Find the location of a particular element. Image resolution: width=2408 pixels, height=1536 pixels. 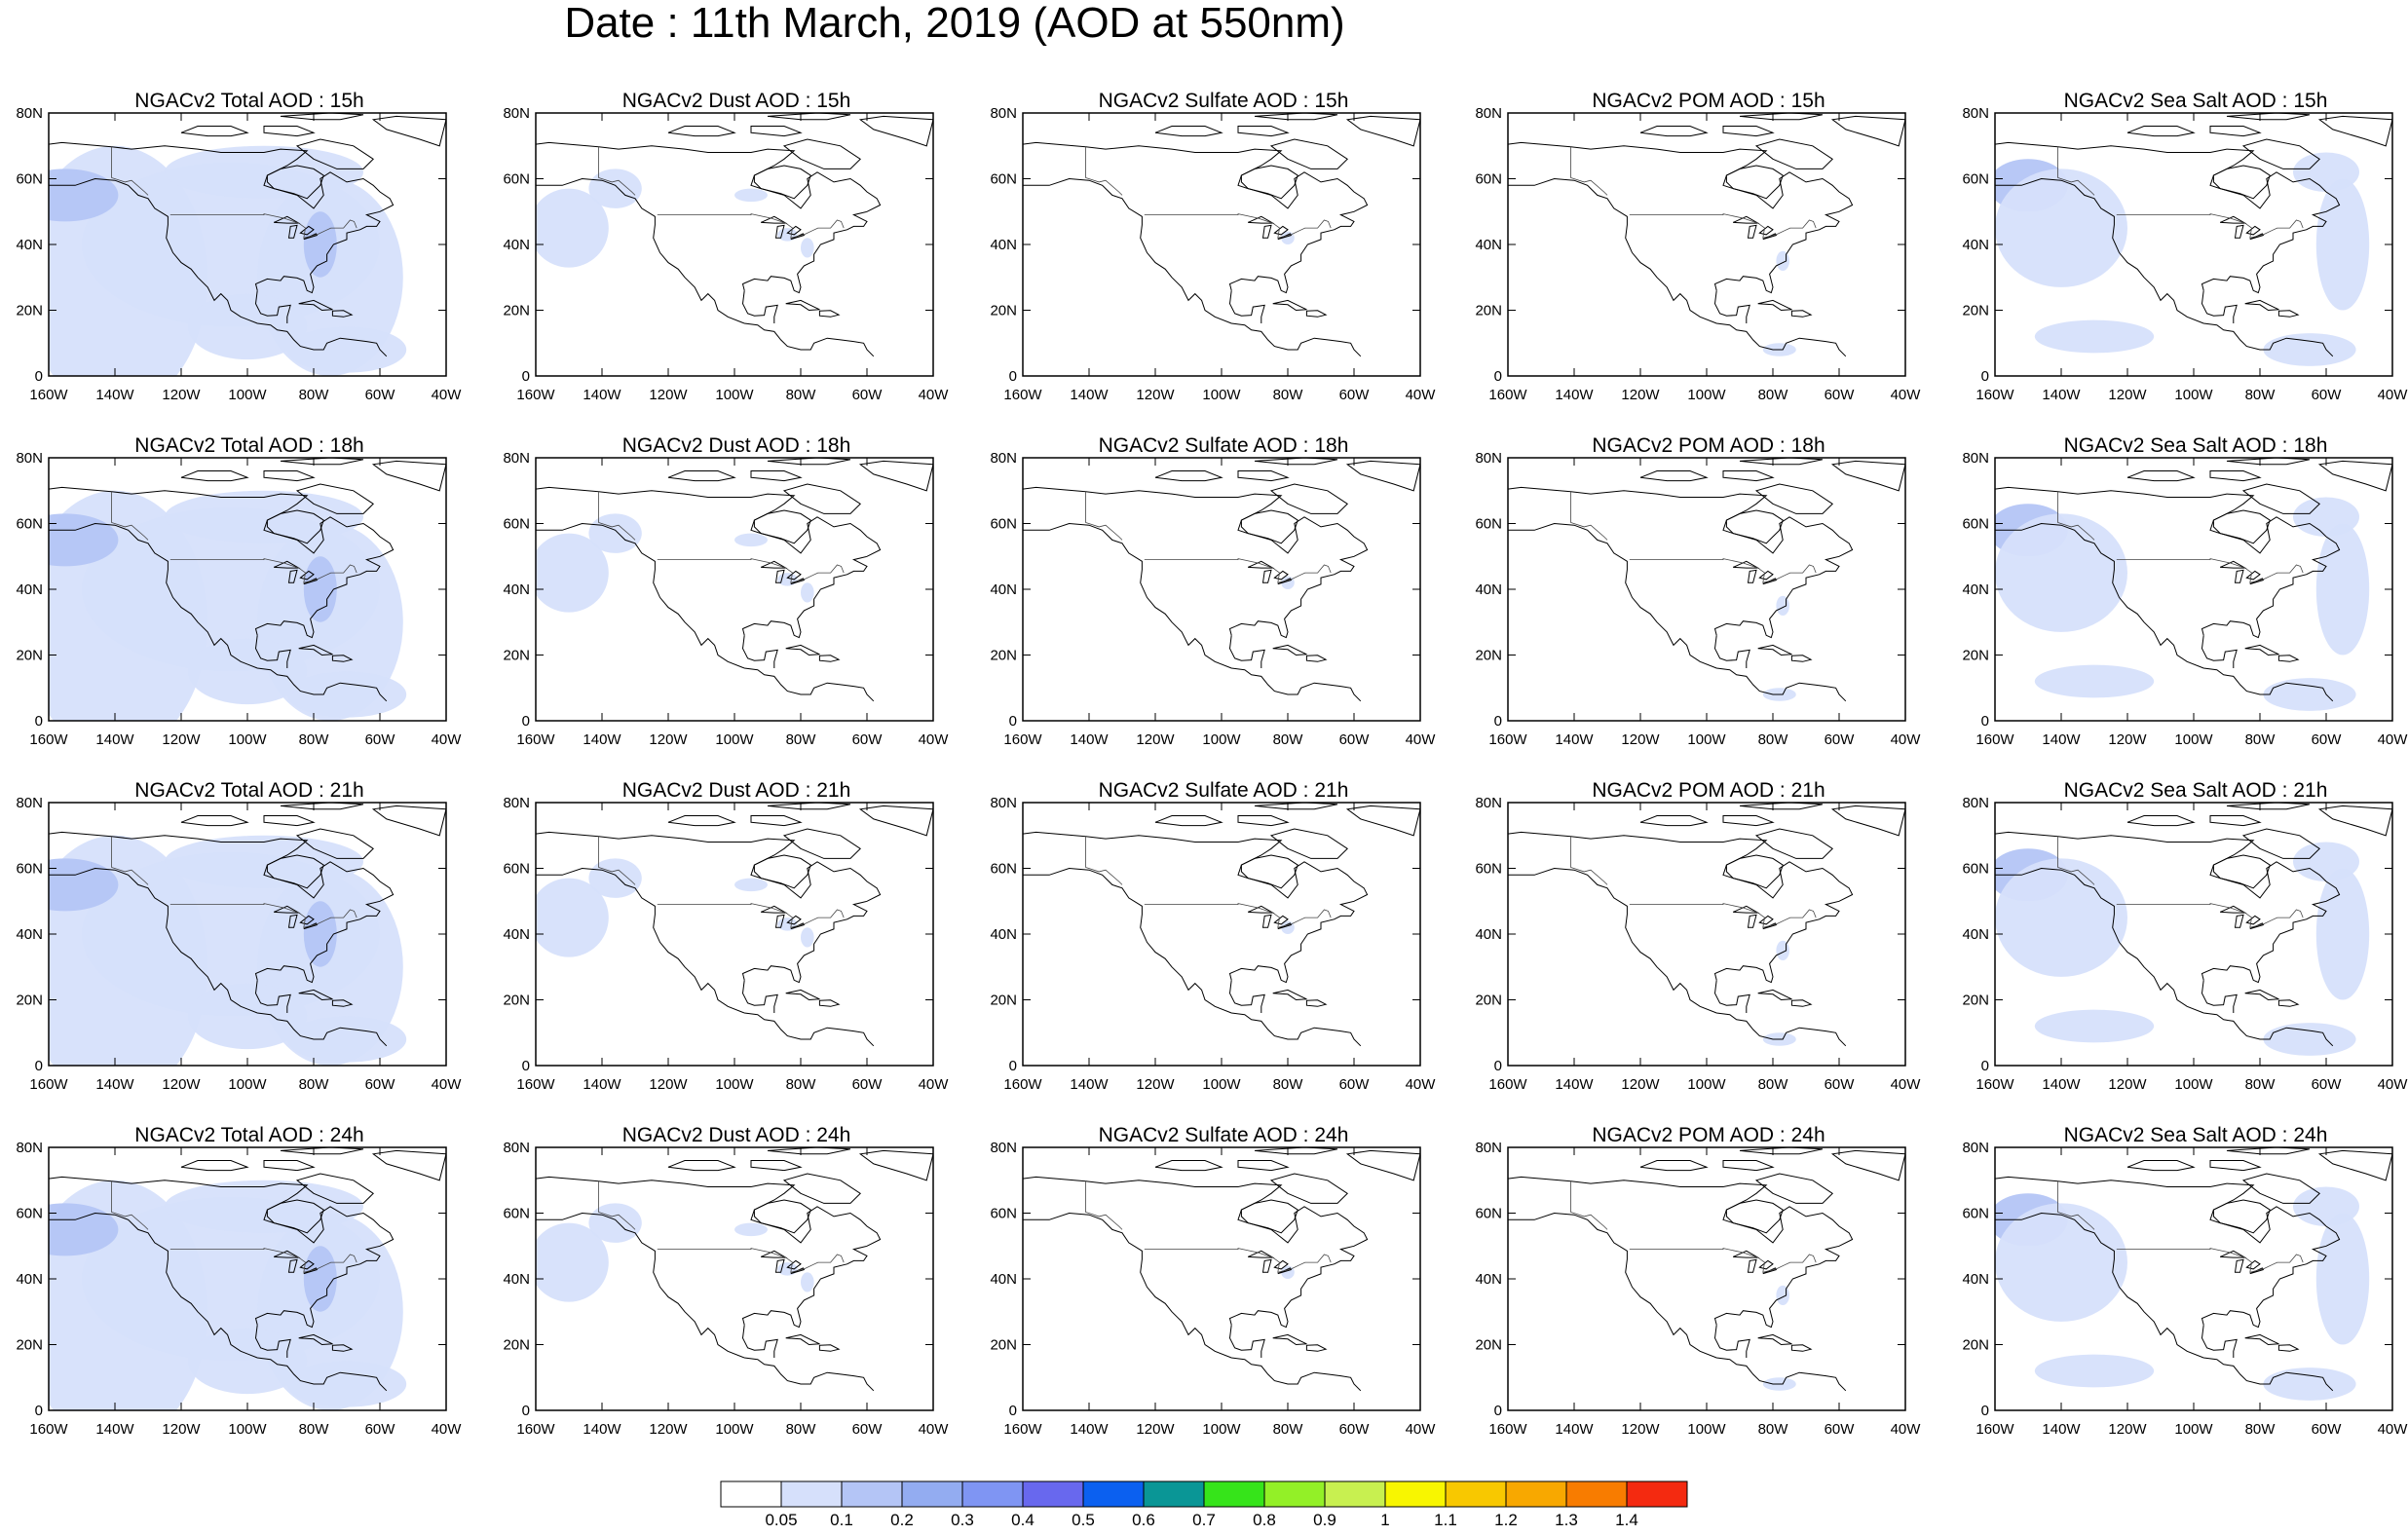

lat-tick-label: 80N is located at coordinates (1003, 803).